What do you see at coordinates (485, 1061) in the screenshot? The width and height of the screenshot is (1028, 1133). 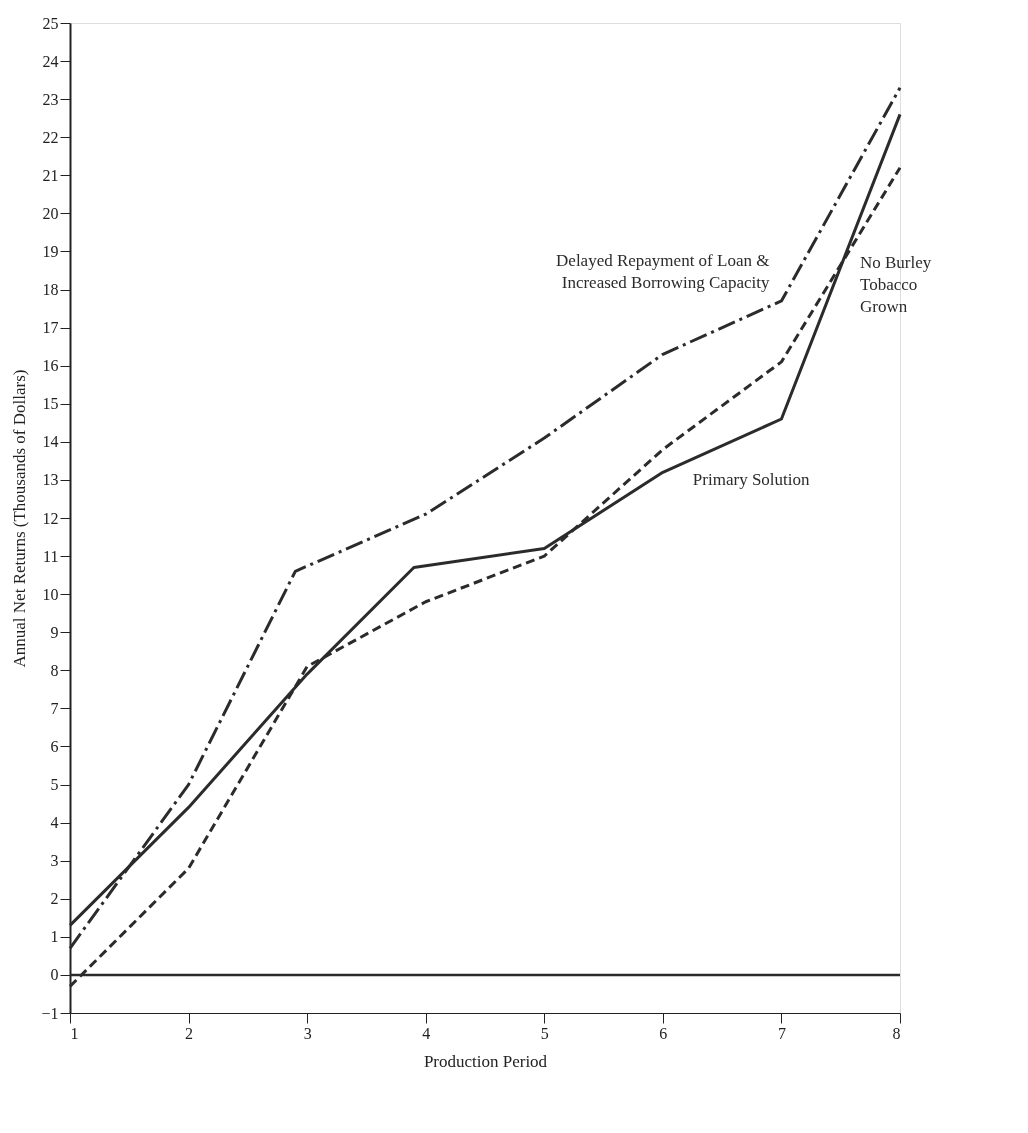 I see `x-axis-title: Production Period` at bounding box center [485, 1061].